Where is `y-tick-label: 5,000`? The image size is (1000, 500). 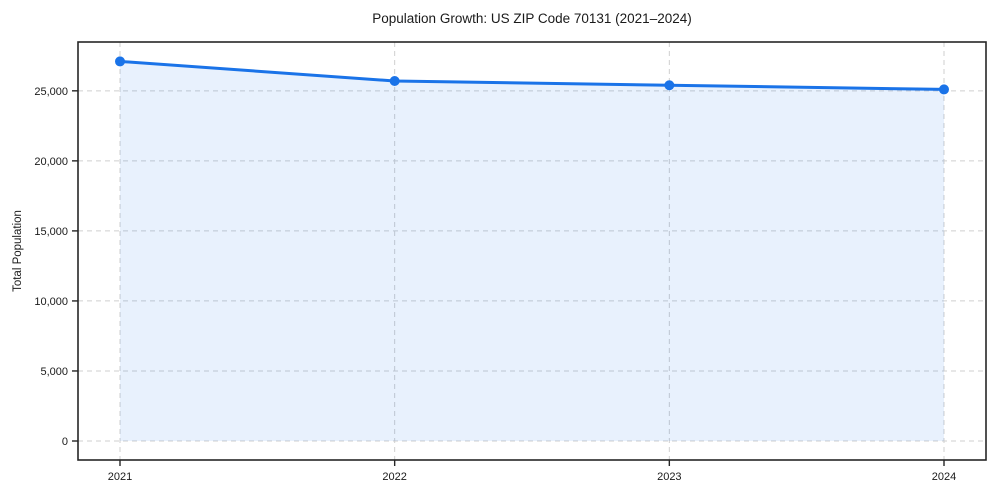 y-tick-label: 5,000 is located at coordinates (54, 372).